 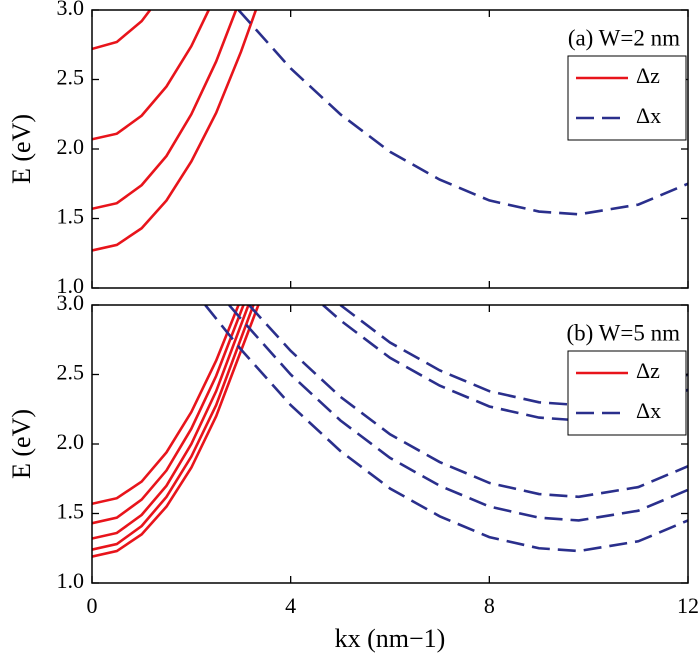 What do you see at coordinates (489, 605) in the screenshot?
I see `x-tick-label: 8` at bounding box center [489, 605].